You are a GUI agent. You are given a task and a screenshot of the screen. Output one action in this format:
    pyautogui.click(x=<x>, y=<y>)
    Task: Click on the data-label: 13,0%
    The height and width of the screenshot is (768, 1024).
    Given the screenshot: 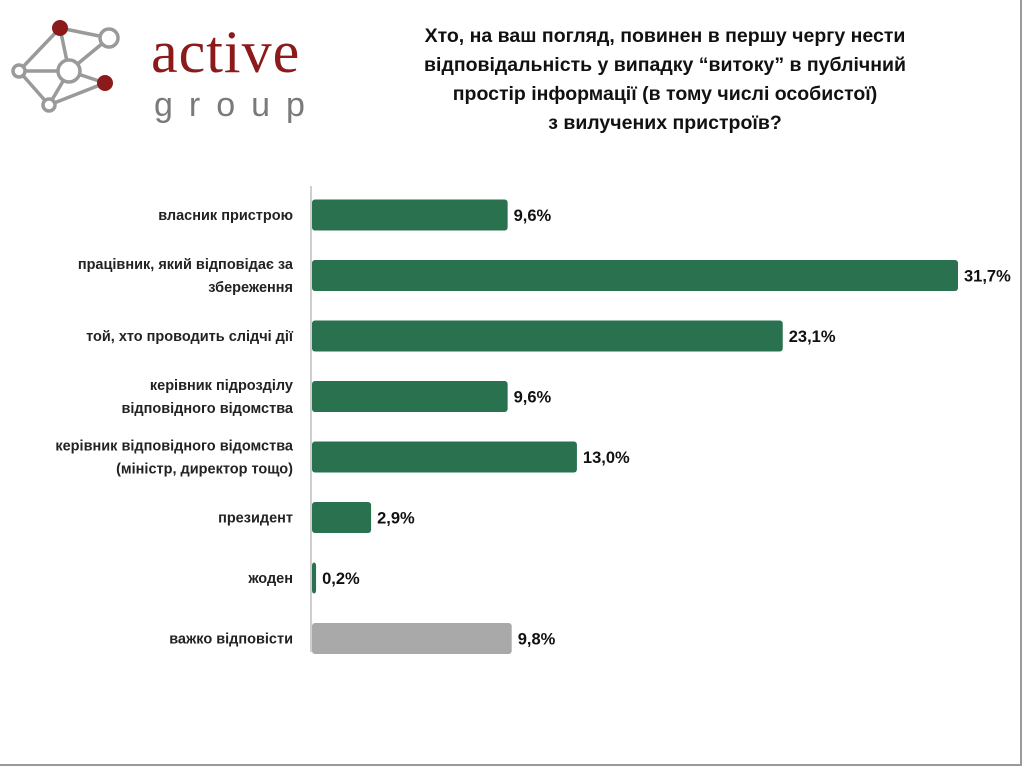 What is the action you would take?
    pyautogui.click(x=606, y=458)
    